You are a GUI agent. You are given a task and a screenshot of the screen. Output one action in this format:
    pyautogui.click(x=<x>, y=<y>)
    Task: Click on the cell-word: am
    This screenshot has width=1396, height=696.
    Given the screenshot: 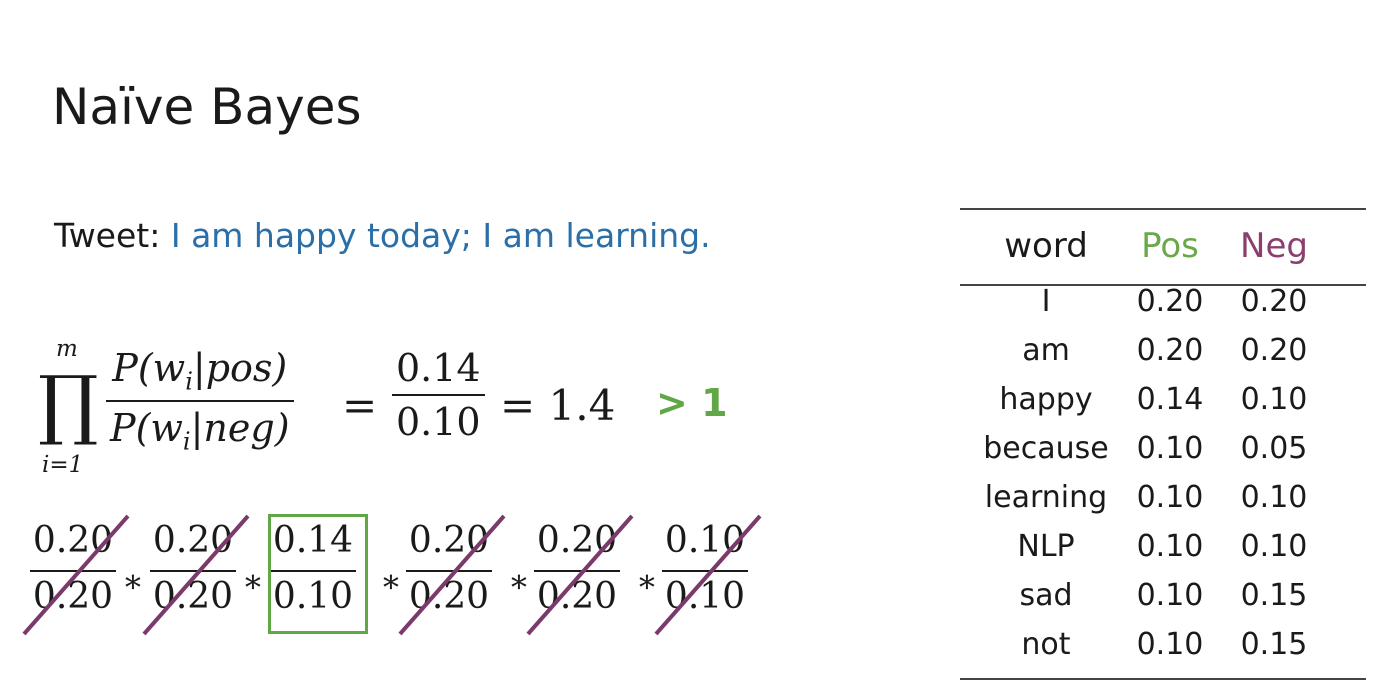 What is the action you would take?
    pyautogui.click(x=1046, y=350)
    